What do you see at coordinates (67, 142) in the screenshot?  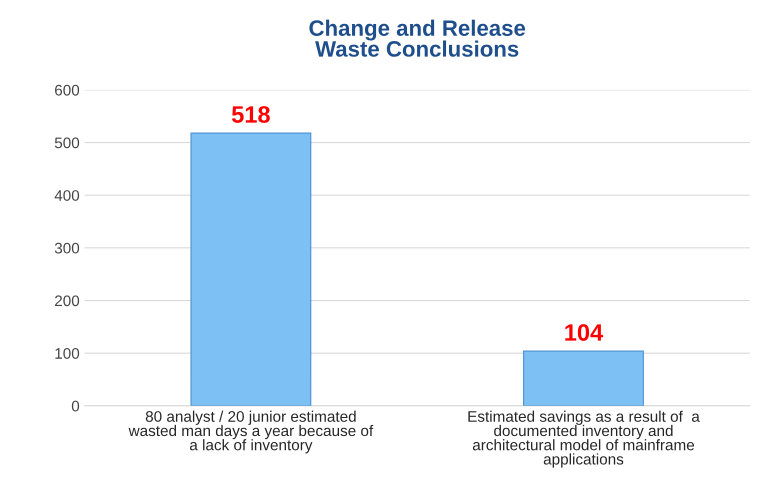 I see `y-tick-label: 500` at bounding box center [67, 142].